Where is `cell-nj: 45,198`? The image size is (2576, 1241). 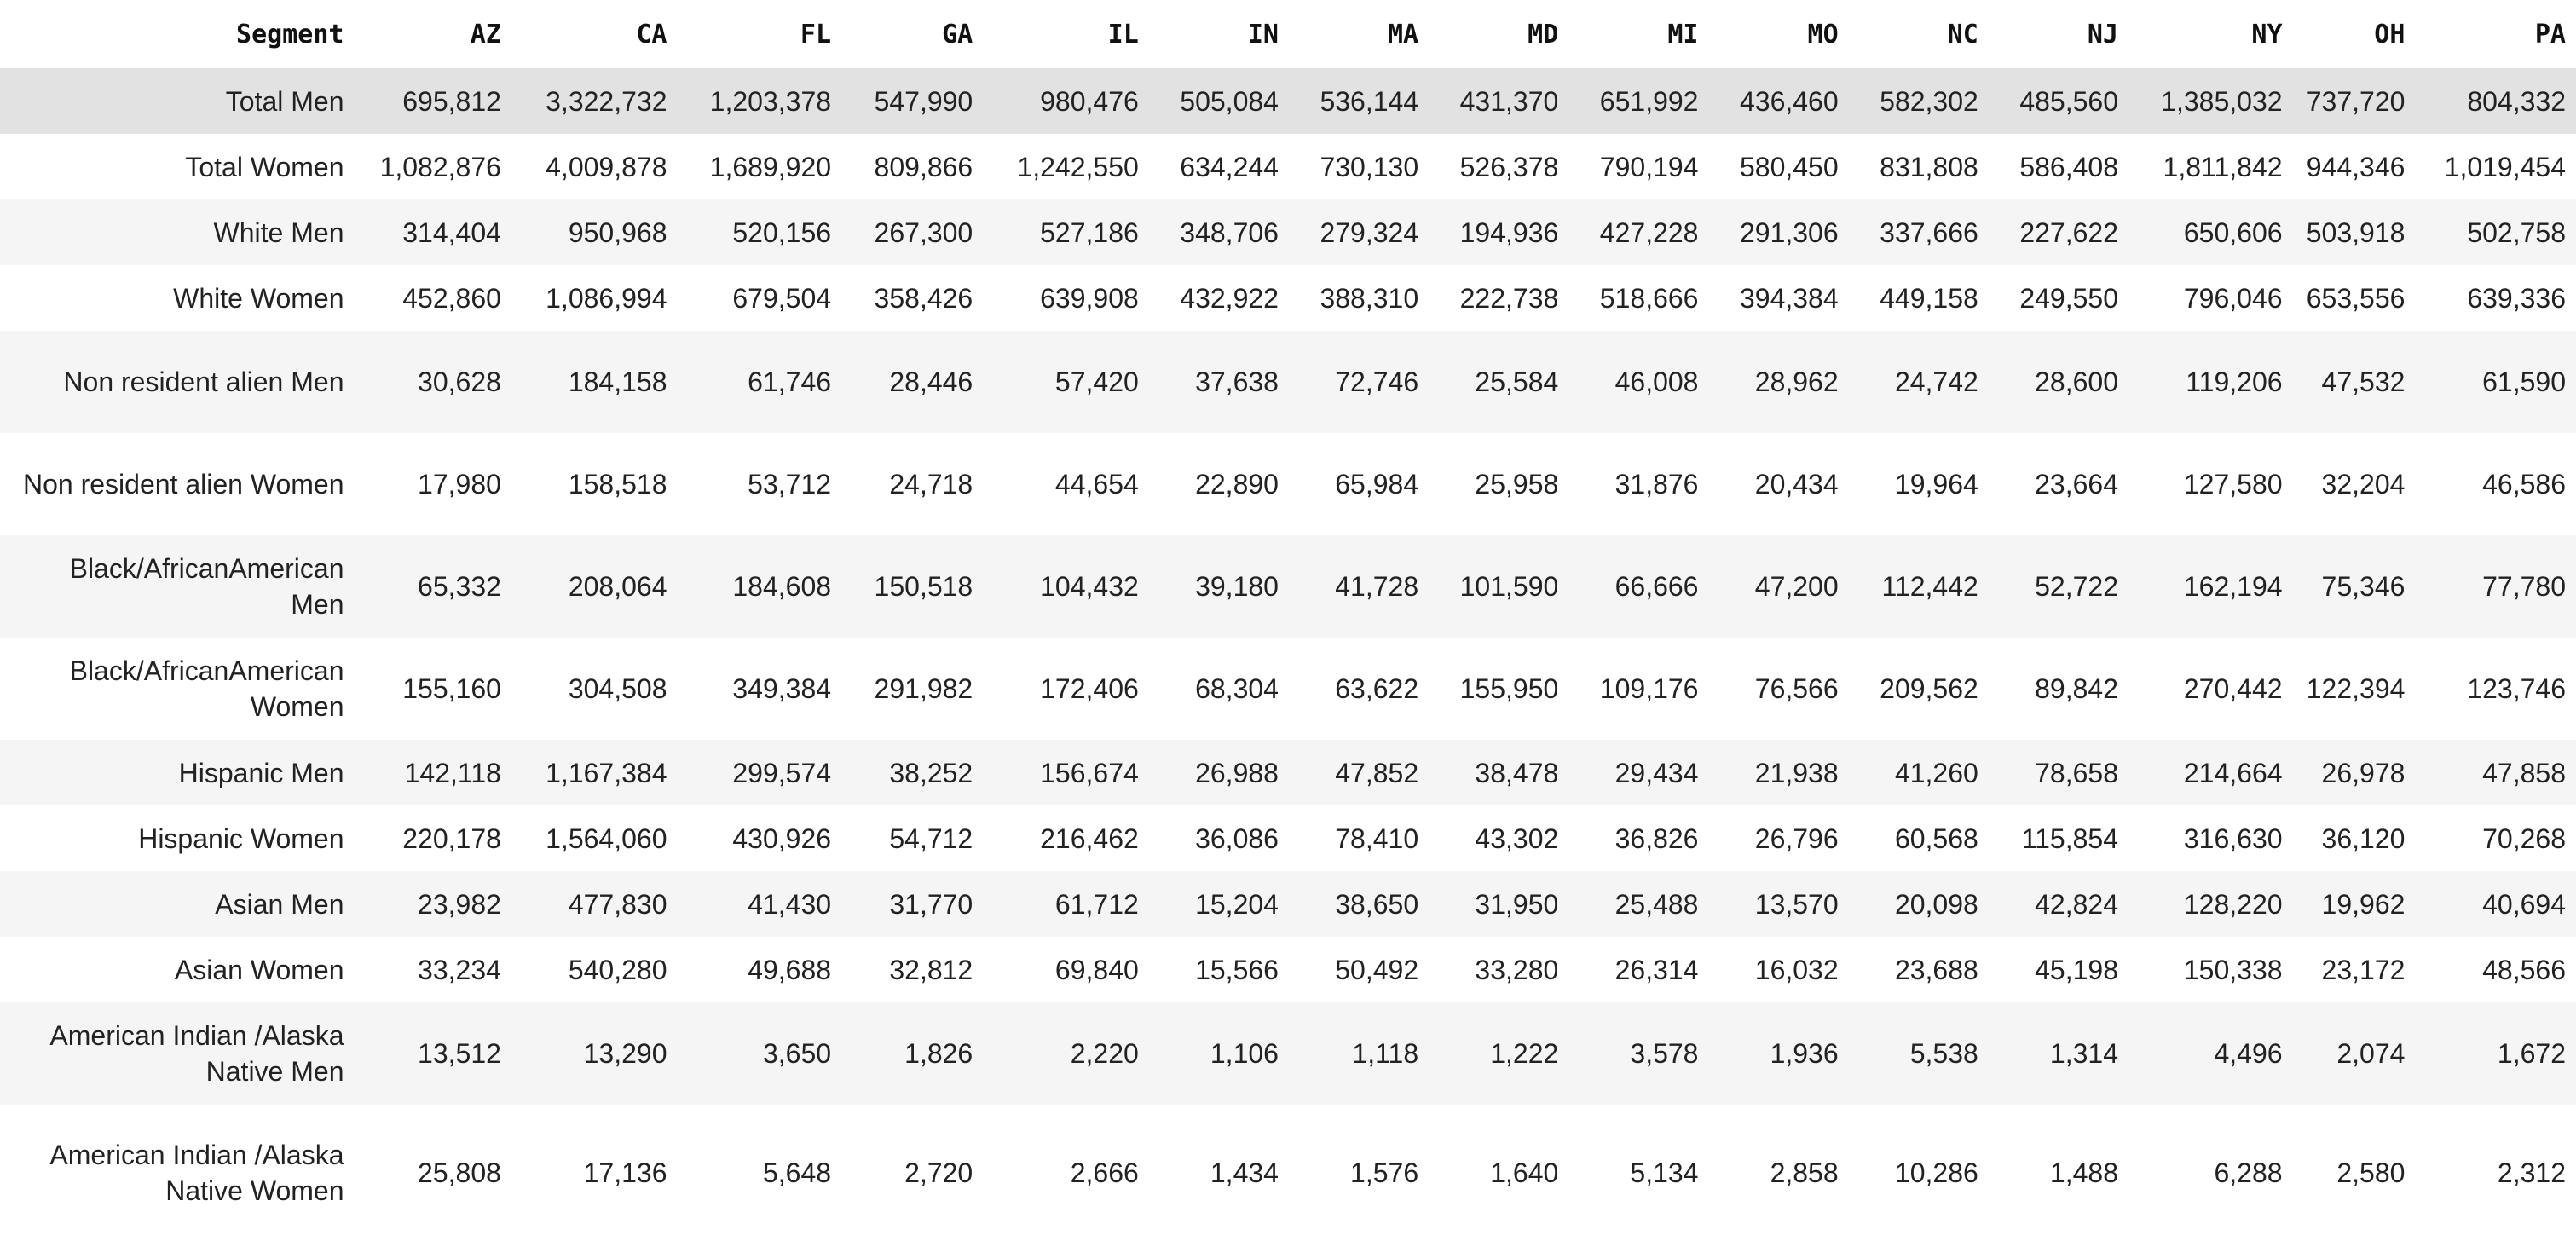 cell-nj: 45,198 is located at coordinates (2076, 969).